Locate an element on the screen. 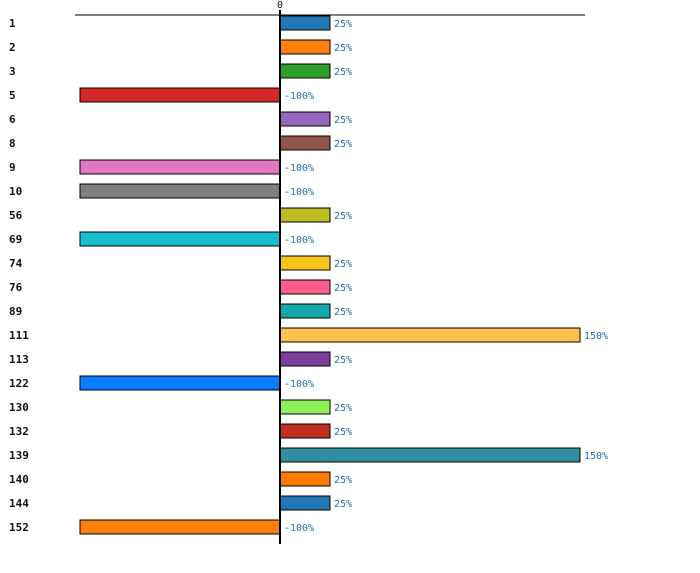  category-label-152: 152 is located at coordinates (19, 527).